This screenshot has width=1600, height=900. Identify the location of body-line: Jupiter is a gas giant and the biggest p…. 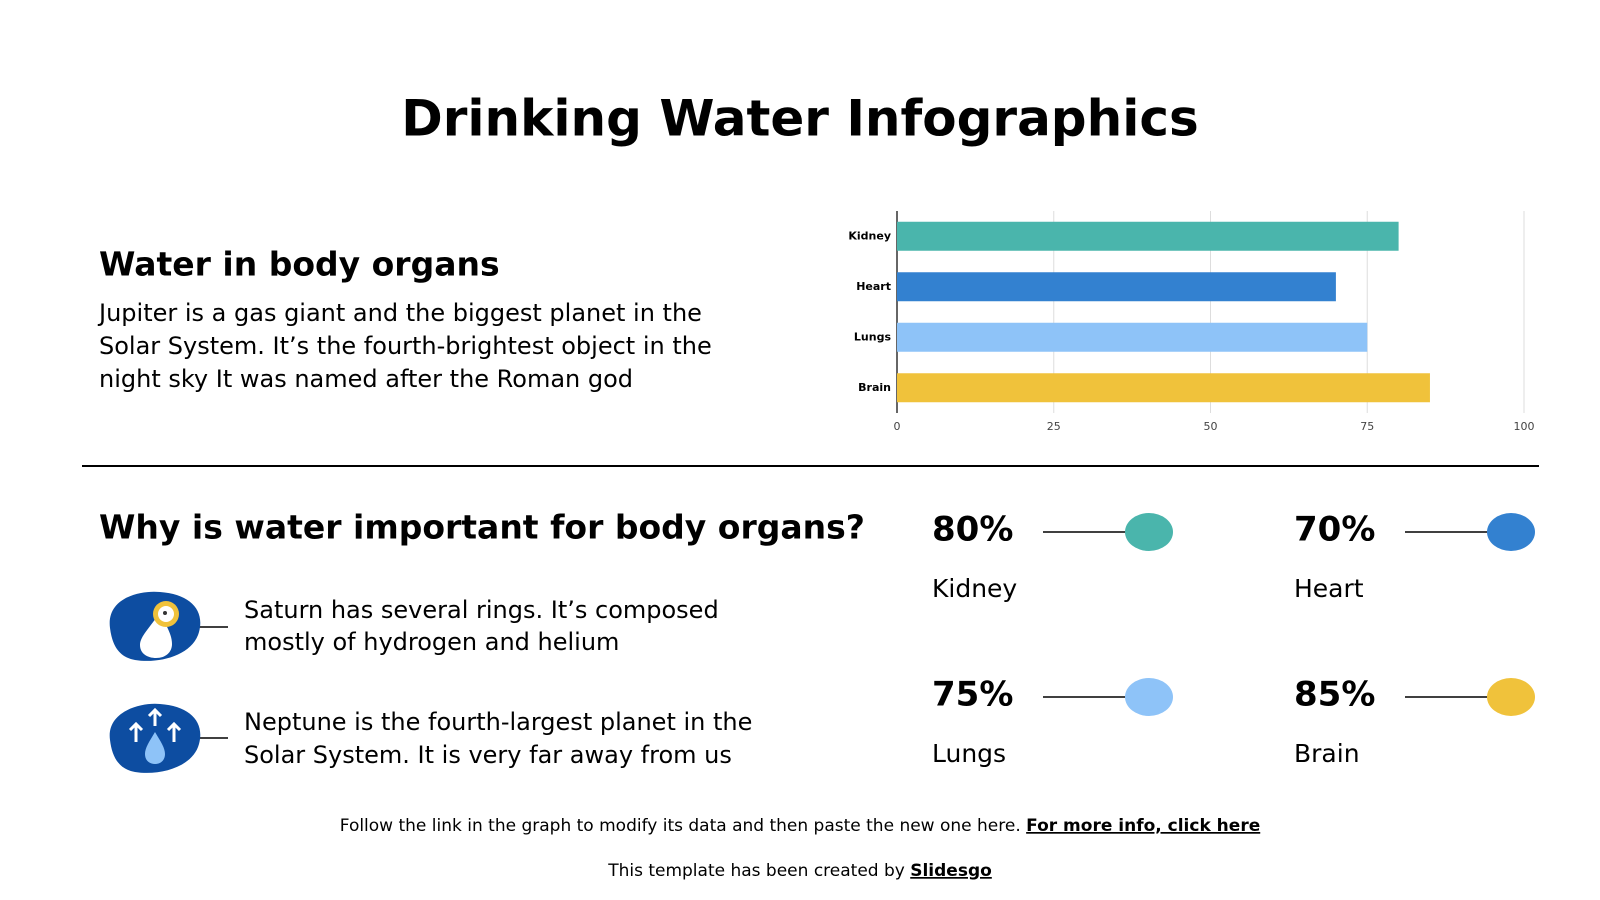
(399, 313).